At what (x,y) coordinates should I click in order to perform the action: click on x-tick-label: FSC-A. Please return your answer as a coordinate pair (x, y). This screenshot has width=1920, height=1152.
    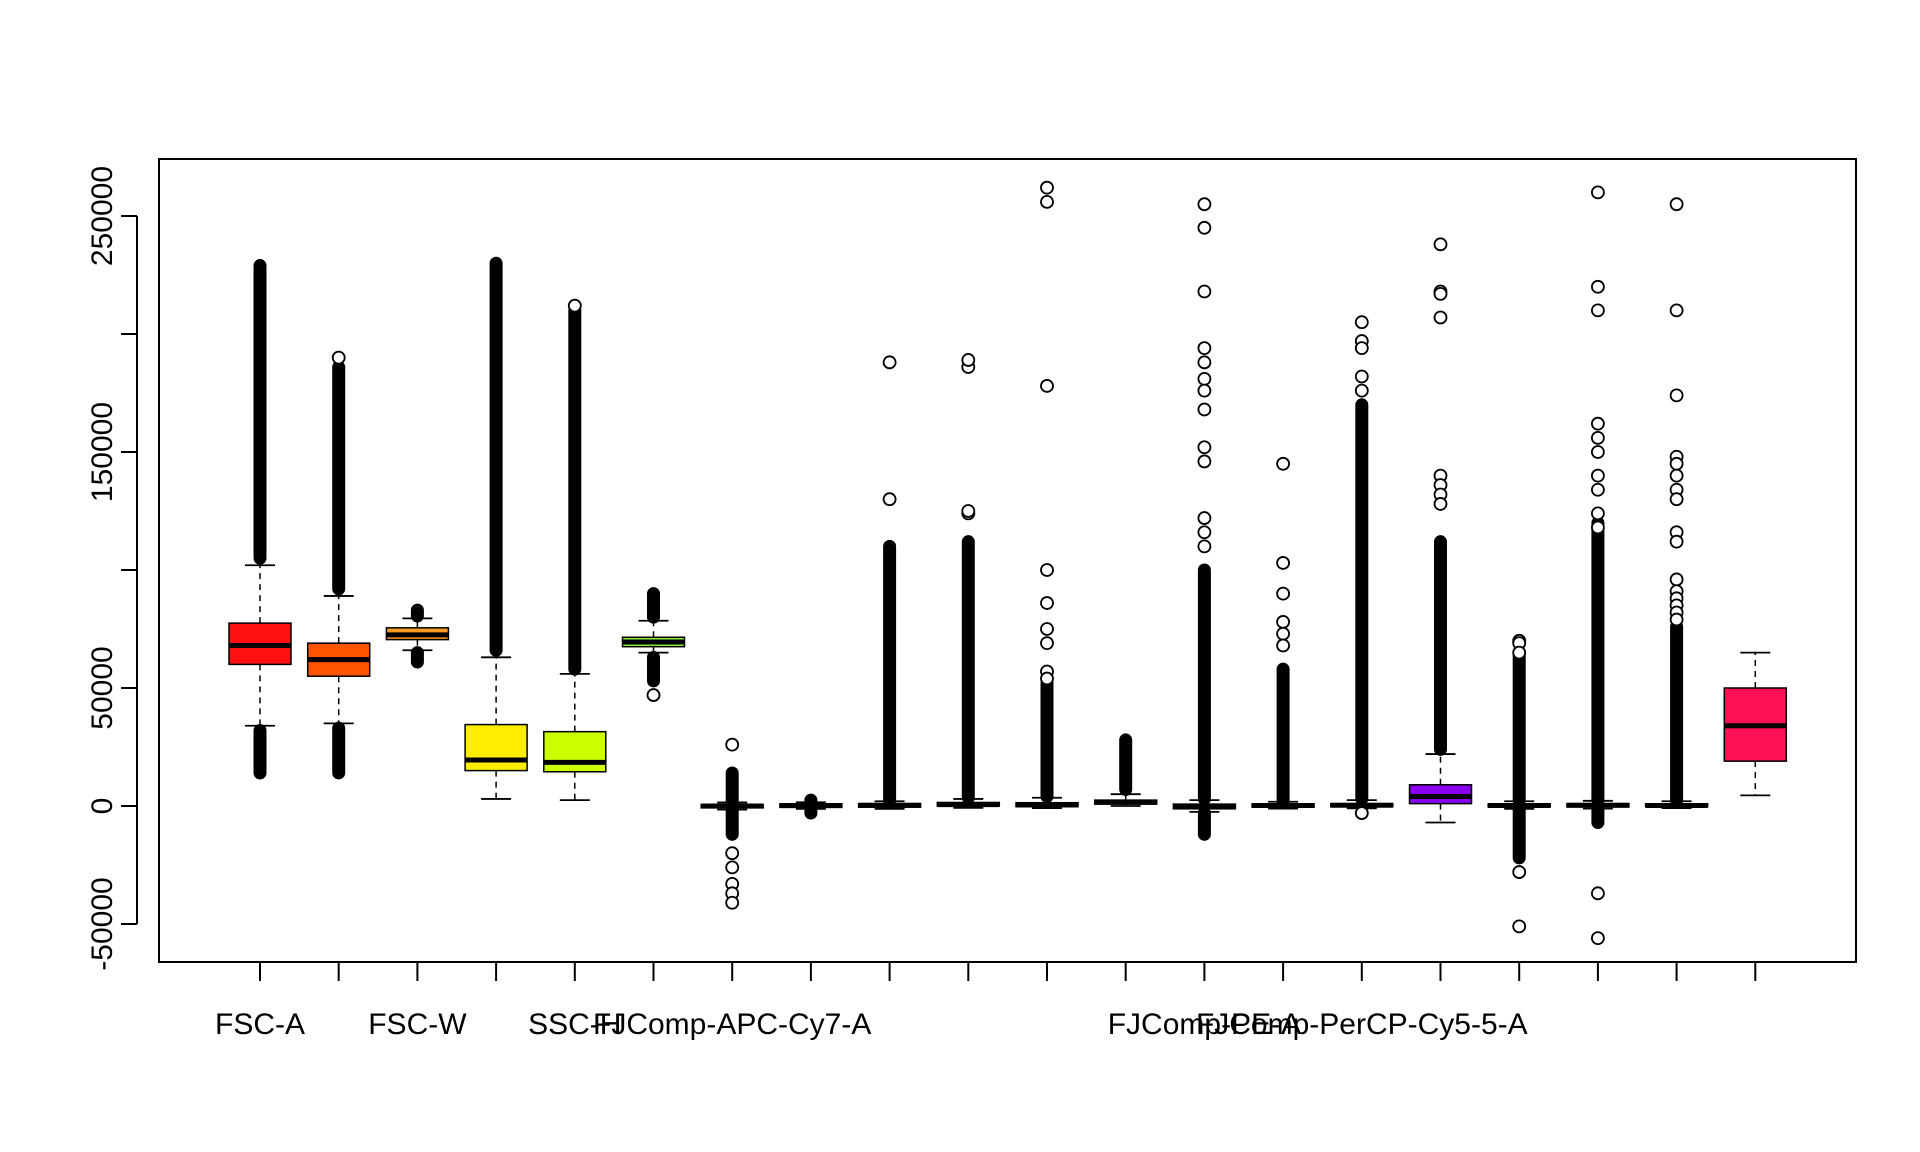
    Looking at the image, I should click on (260, 1024).